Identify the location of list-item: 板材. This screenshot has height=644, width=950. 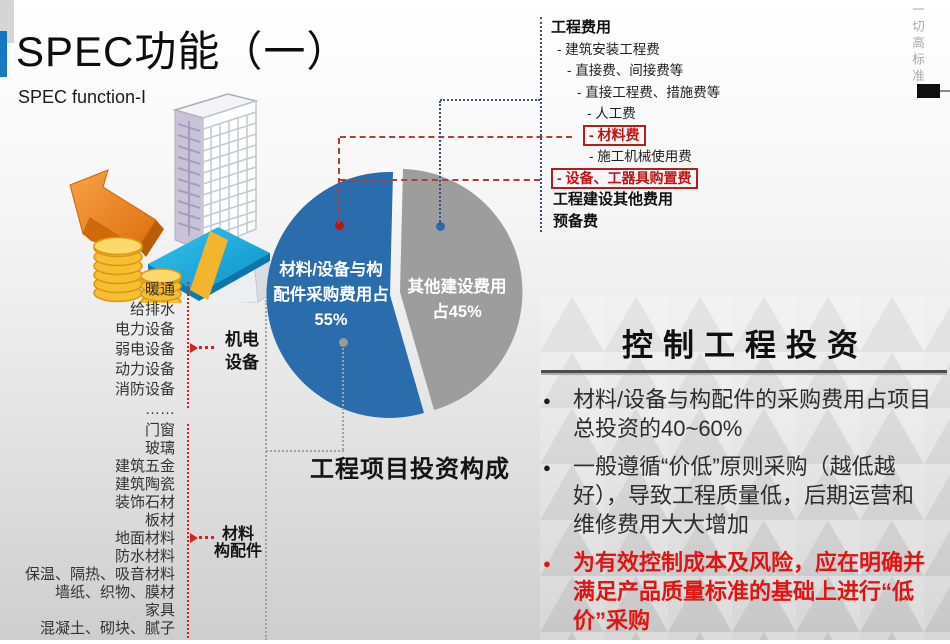
(159, 520).